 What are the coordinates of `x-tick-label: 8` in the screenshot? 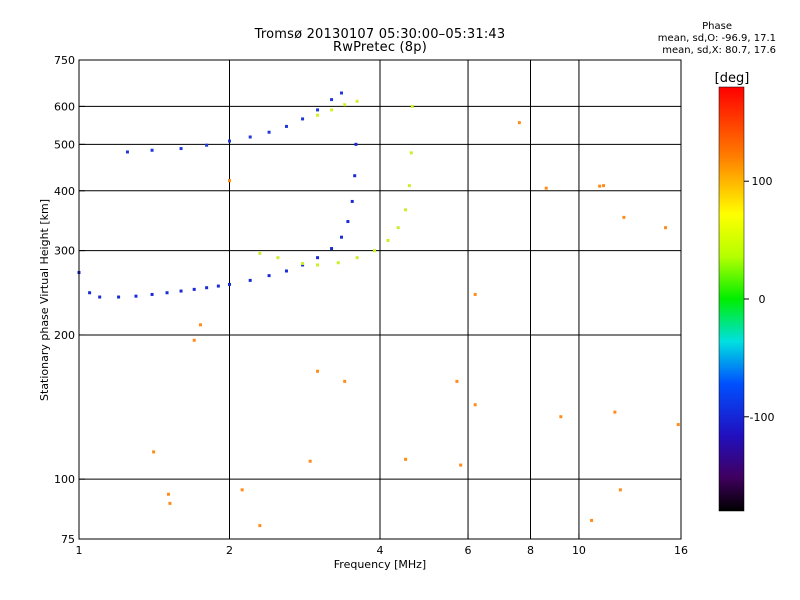 It's located at (530, 550).